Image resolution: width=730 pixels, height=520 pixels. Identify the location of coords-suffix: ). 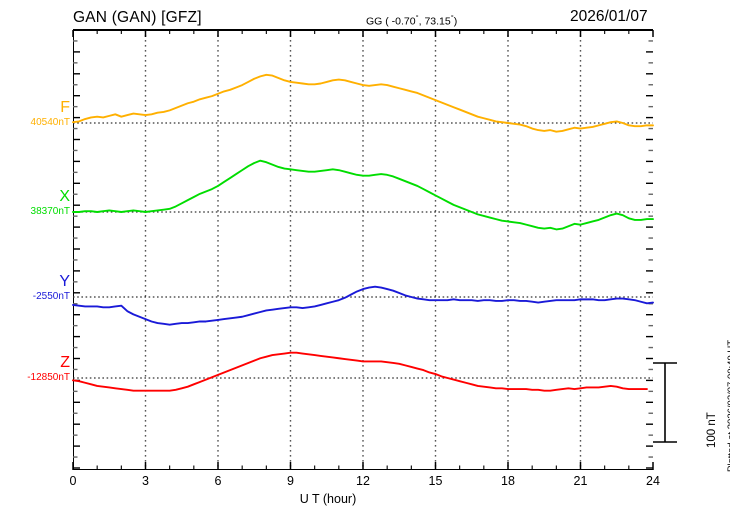
(455, 21).